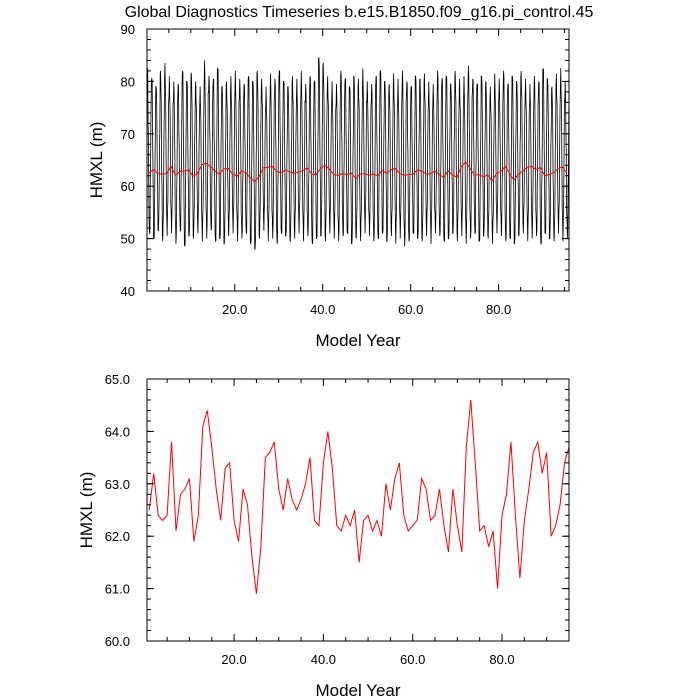  I want to click on top-y-tick-label: 60, so click(128, 186).